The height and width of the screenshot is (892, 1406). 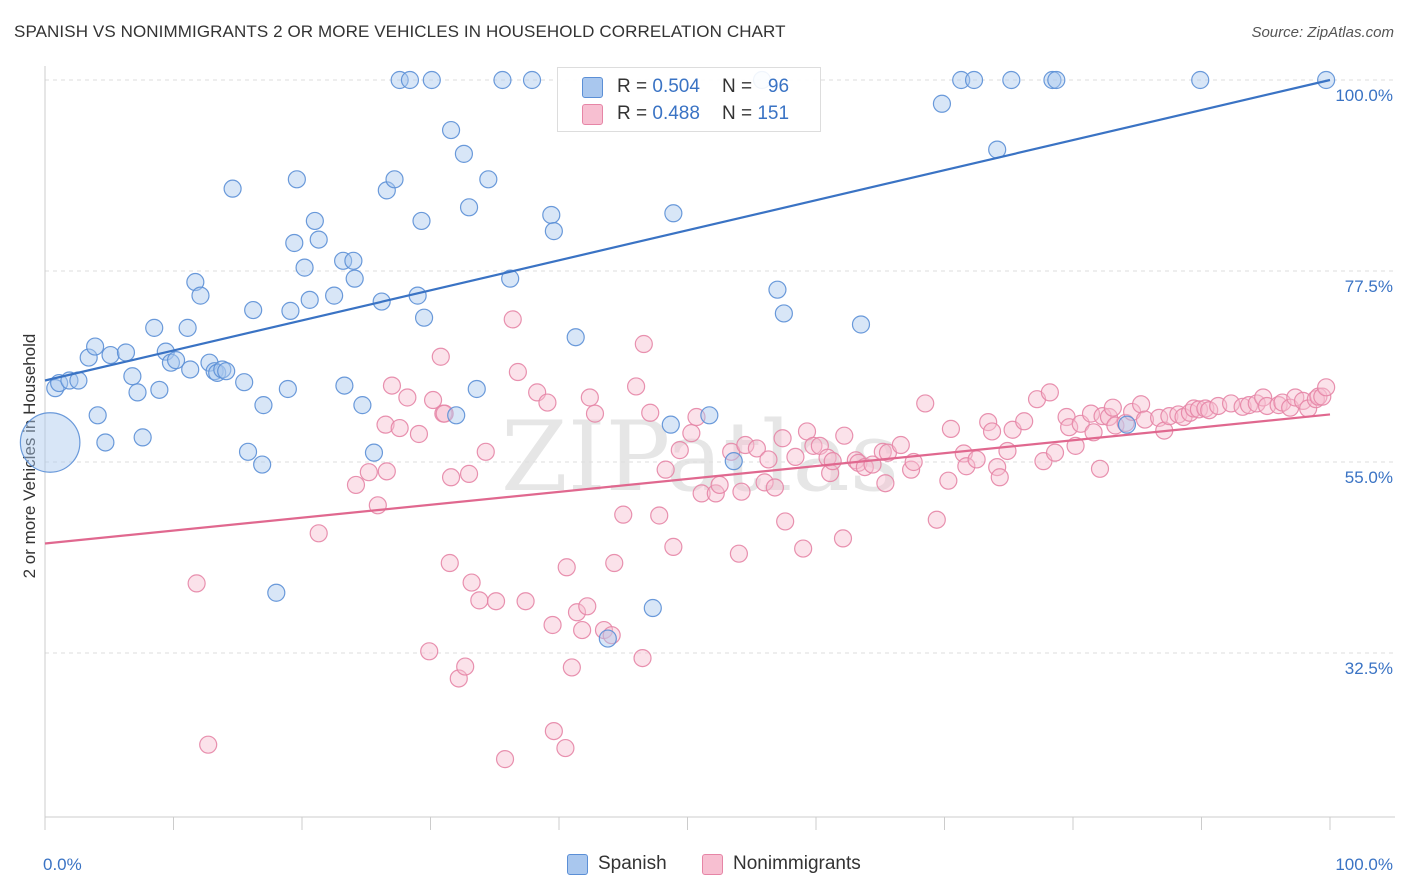 I want to click on watermark: ZIPatlas, so click(x=700, y=457).